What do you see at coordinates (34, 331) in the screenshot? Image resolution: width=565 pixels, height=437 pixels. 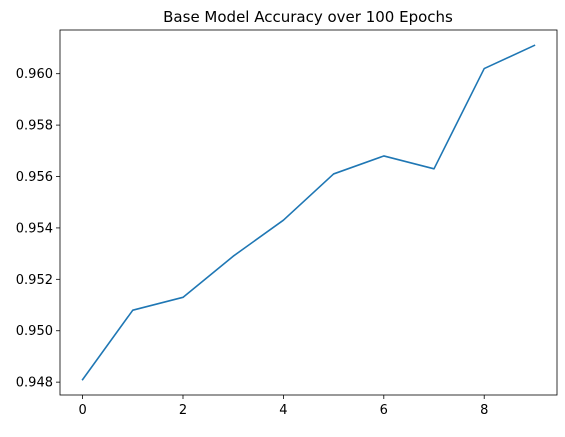 I see `y-tick-label-1: 0.950` at bounding box center [34, 331].